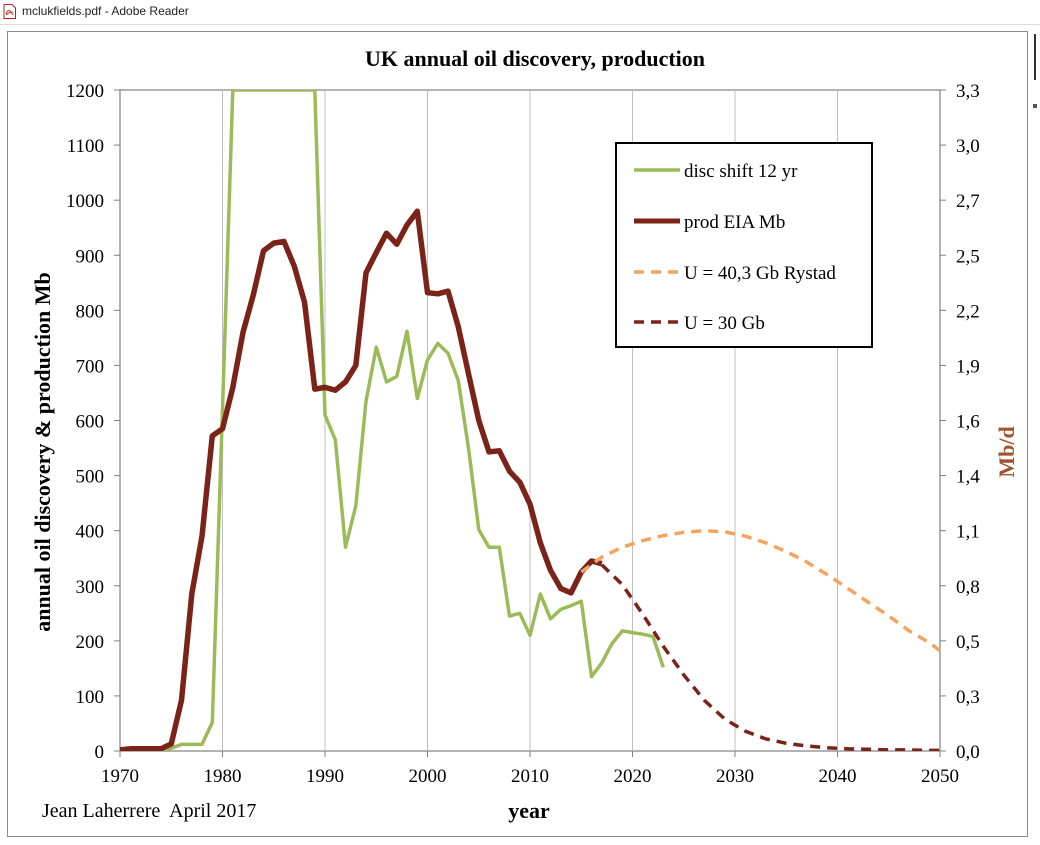 This screenshot has width=1040, height=845. Describe the element at coordinates (90, 587) in the screenshot. I see `y-tick-label: 300` at that location.